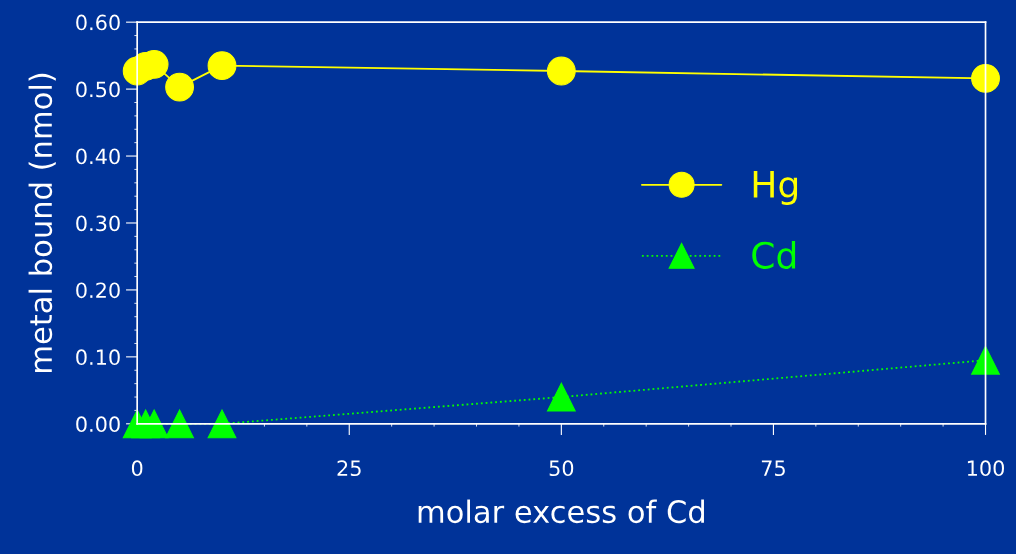  Describe the element at coordinates (98, 156) in the screenshot. I see `y-tick-label: 0.40` at that location.